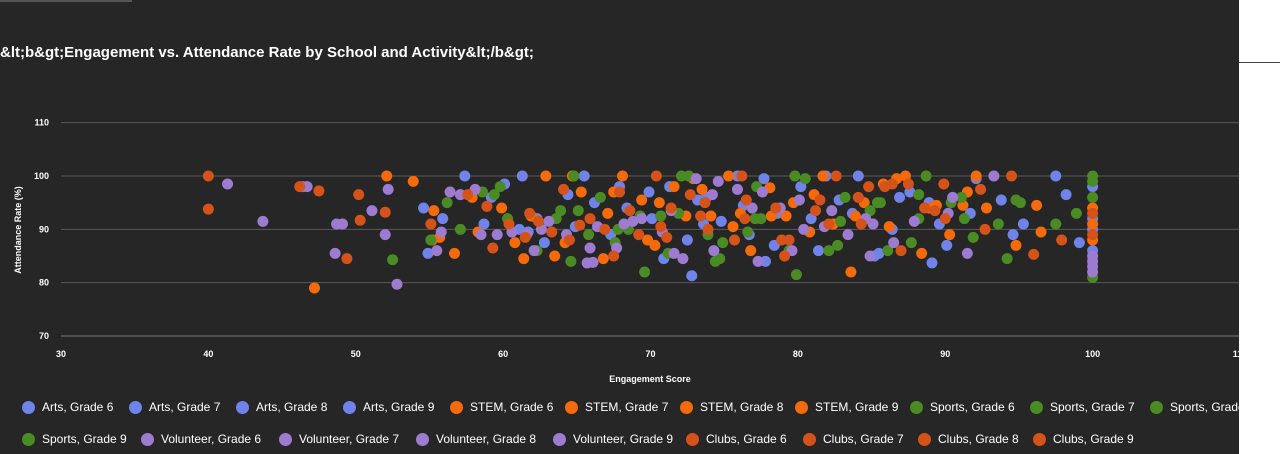 The height and width of the screenshot is (454, 1280). I want to click on legend-item: Volunteer, Grade 7, so click(339, 439).